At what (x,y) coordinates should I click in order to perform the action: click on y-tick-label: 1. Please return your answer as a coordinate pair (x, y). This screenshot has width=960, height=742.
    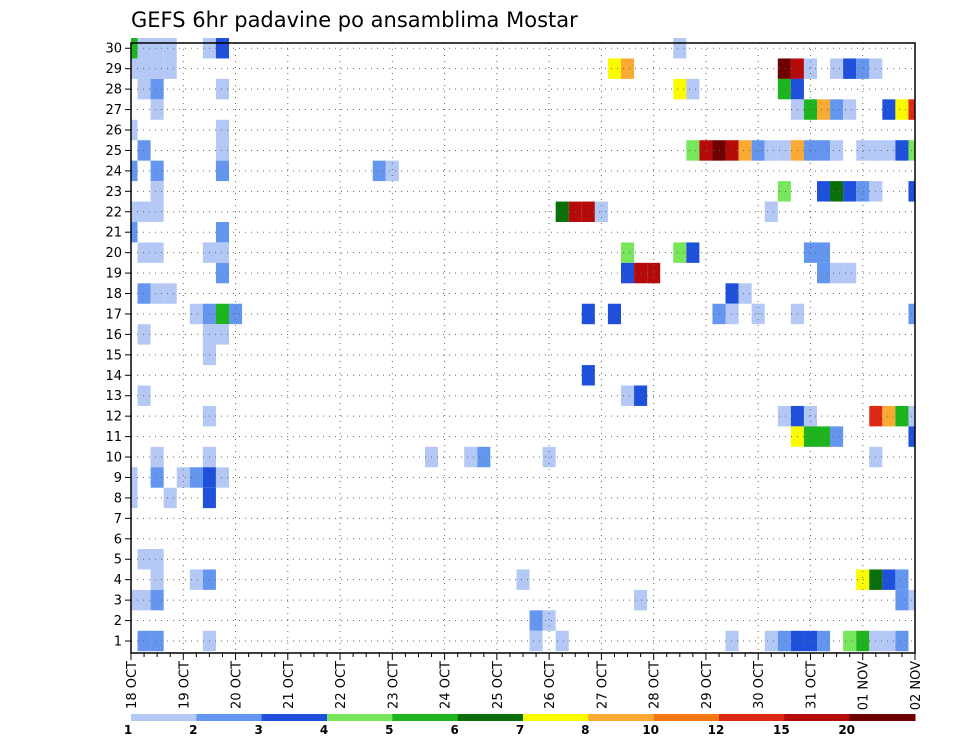
    Looking at the image, I should click on (118, 642).